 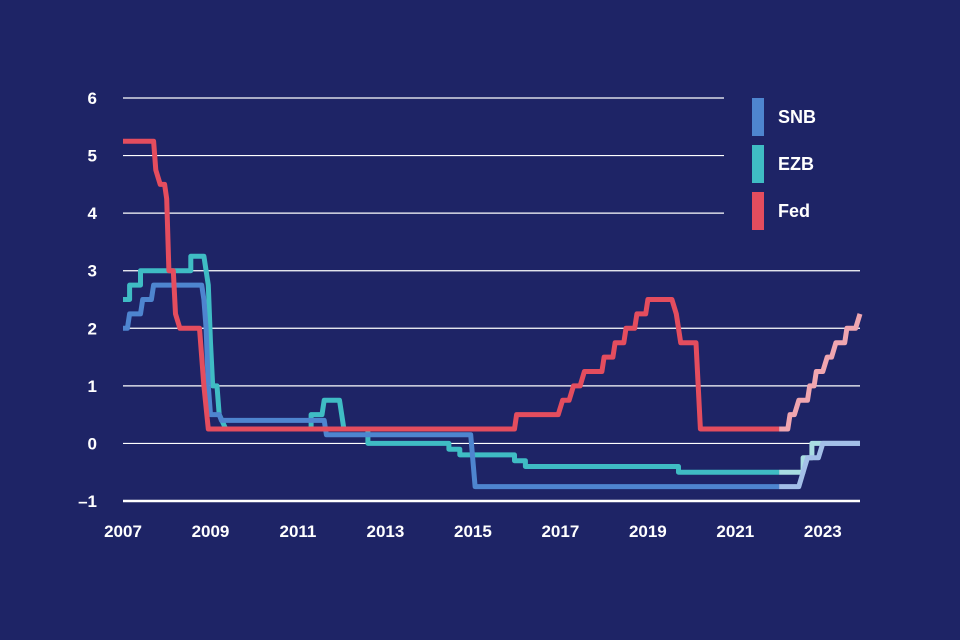 I want to click on y-tick-label: 2, so click(x=92, y=328).